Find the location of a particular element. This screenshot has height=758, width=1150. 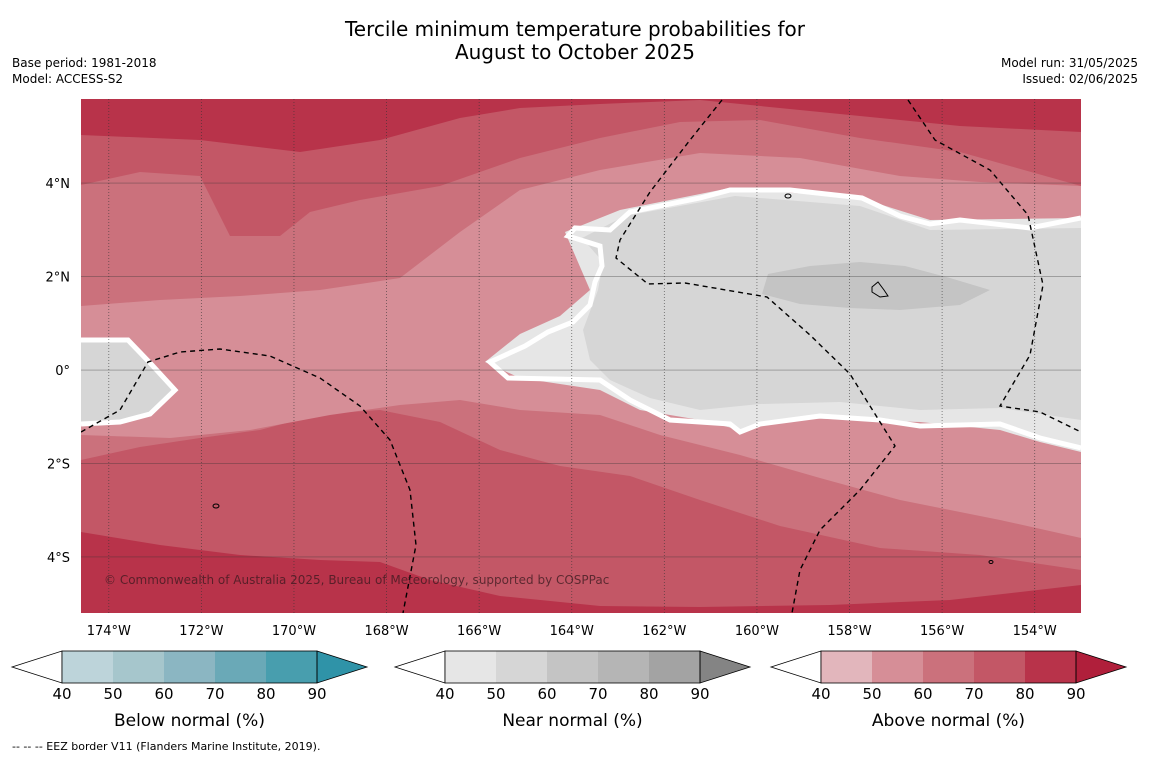

longitude-tick-label: 154°W is located at coordinates (1035, 631).